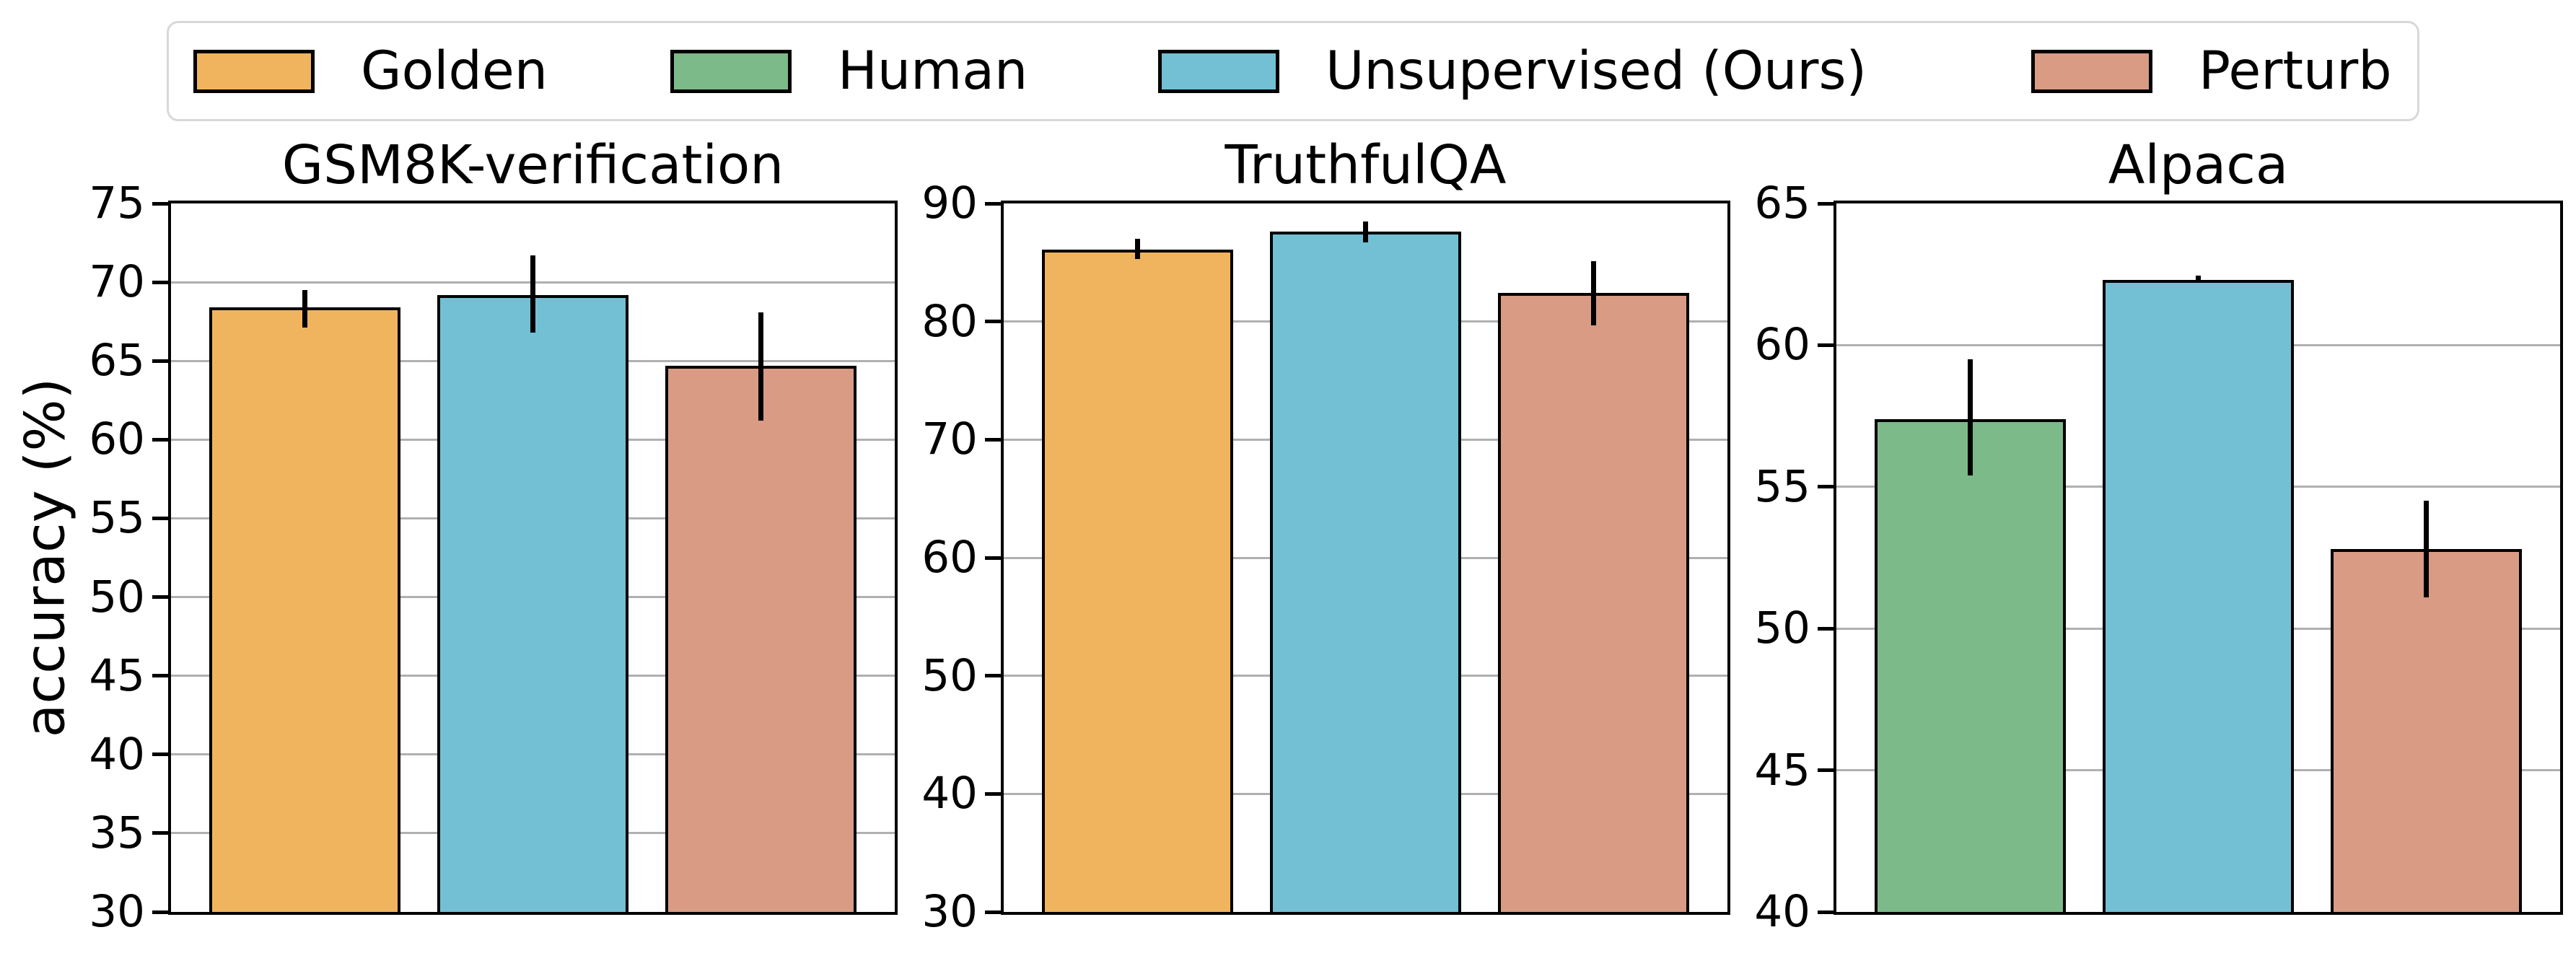 Image resolution: width=2576 pixels, height=961 pixels. I want to click on legend-swatch-unsupervised, so click(1218, 71).